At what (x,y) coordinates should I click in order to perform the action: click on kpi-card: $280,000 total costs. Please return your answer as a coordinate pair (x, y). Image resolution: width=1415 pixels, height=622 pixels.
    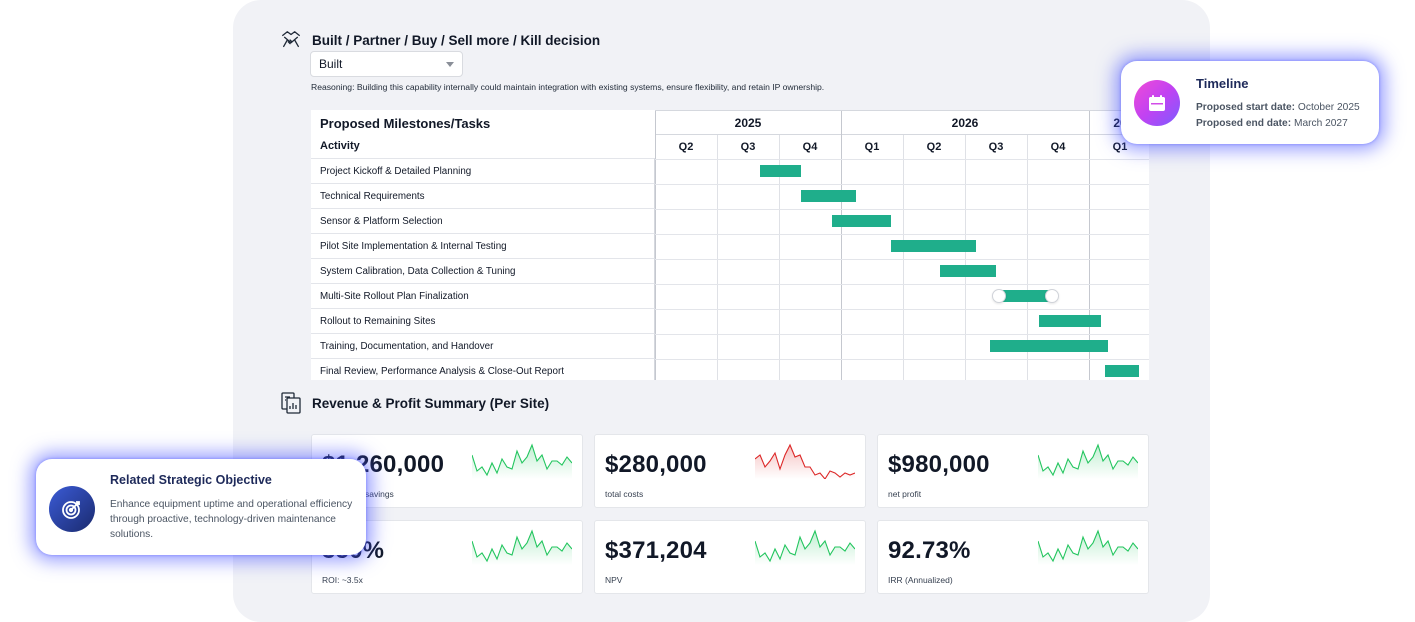
    Looking at the image, I should click on (730, 471).